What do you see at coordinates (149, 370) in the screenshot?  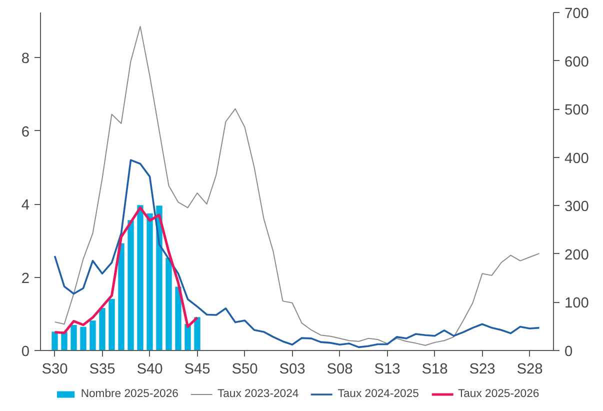 I see `x-tick-label: S40` at bounding box center [149, 370].